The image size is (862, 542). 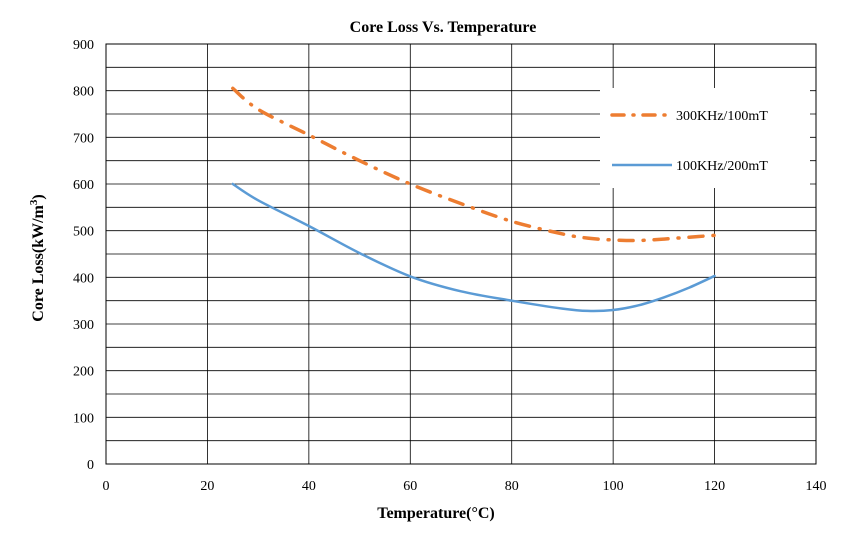 I want to click on legend: 300KHz/100mT 100KHz/200mT, so click(x=705, y=138).